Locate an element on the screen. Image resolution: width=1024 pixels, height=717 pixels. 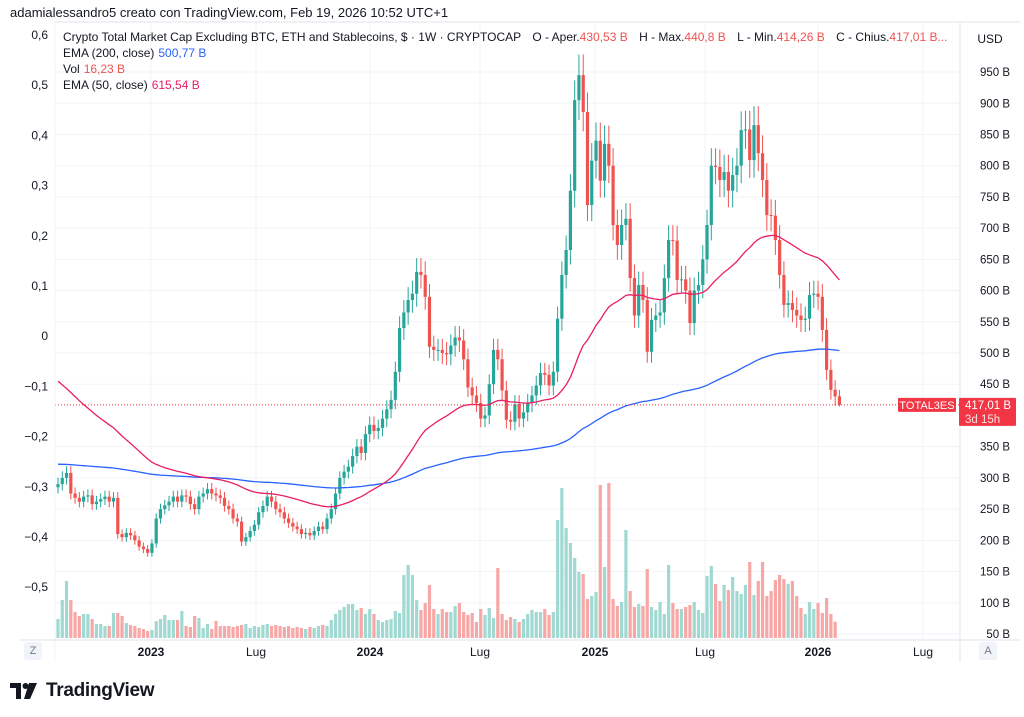
currency-label: USD is located at coordinates (990, 39).